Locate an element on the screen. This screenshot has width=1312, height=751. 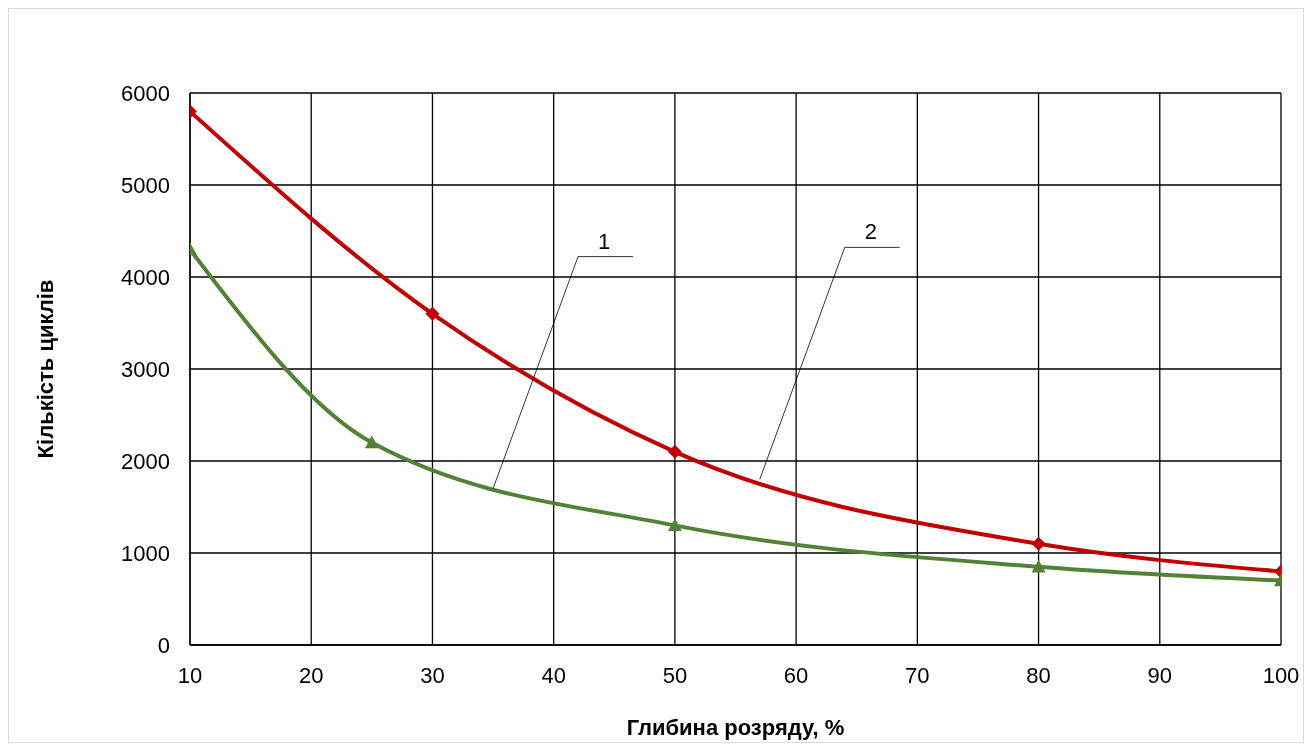
x-tick-label: 20 is located at coordinates (311, 675).